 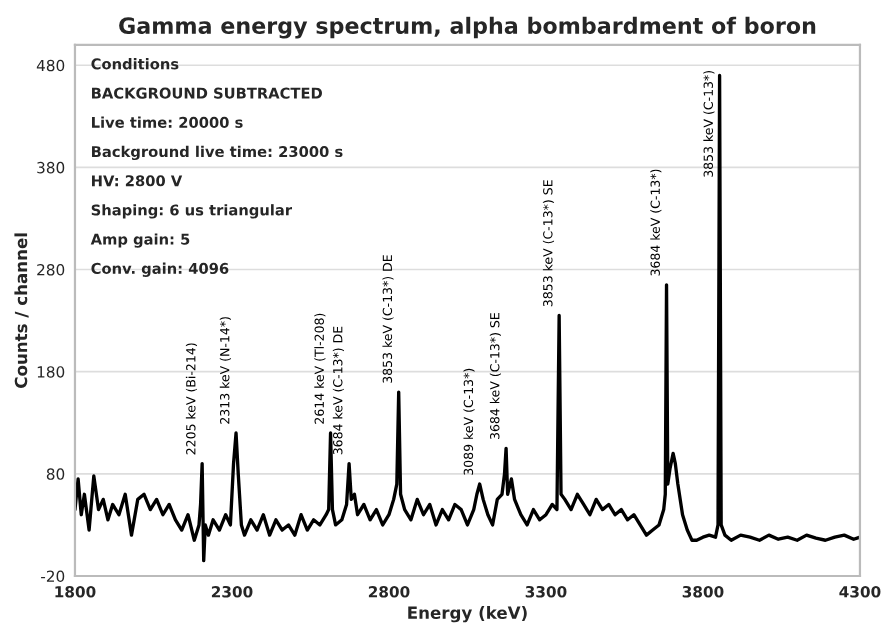 What do you see at coordinates (21, 310) in the screenshot?
I see `y-axis-title: Counts / channel` at bounding box center [21, 310].